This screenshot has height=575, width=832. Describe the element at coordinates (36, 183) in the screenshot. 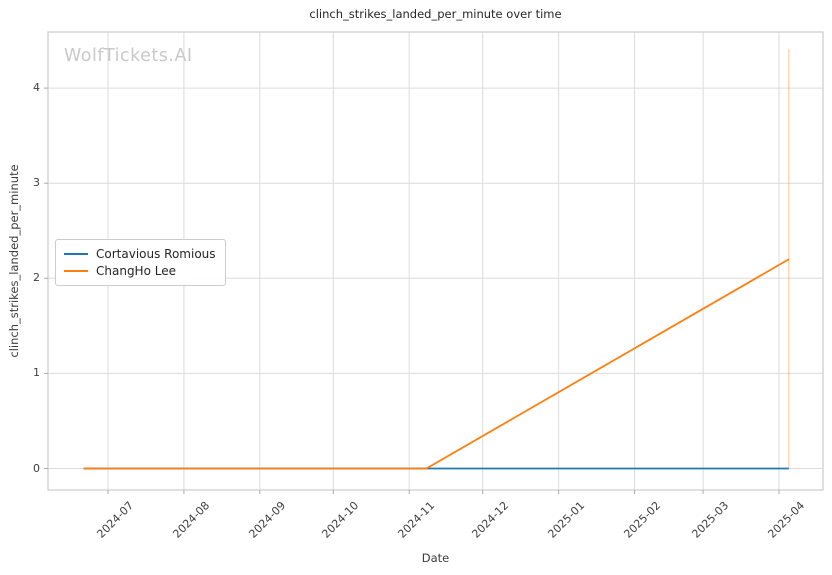

I see `y-tick-label: 3` at that location.